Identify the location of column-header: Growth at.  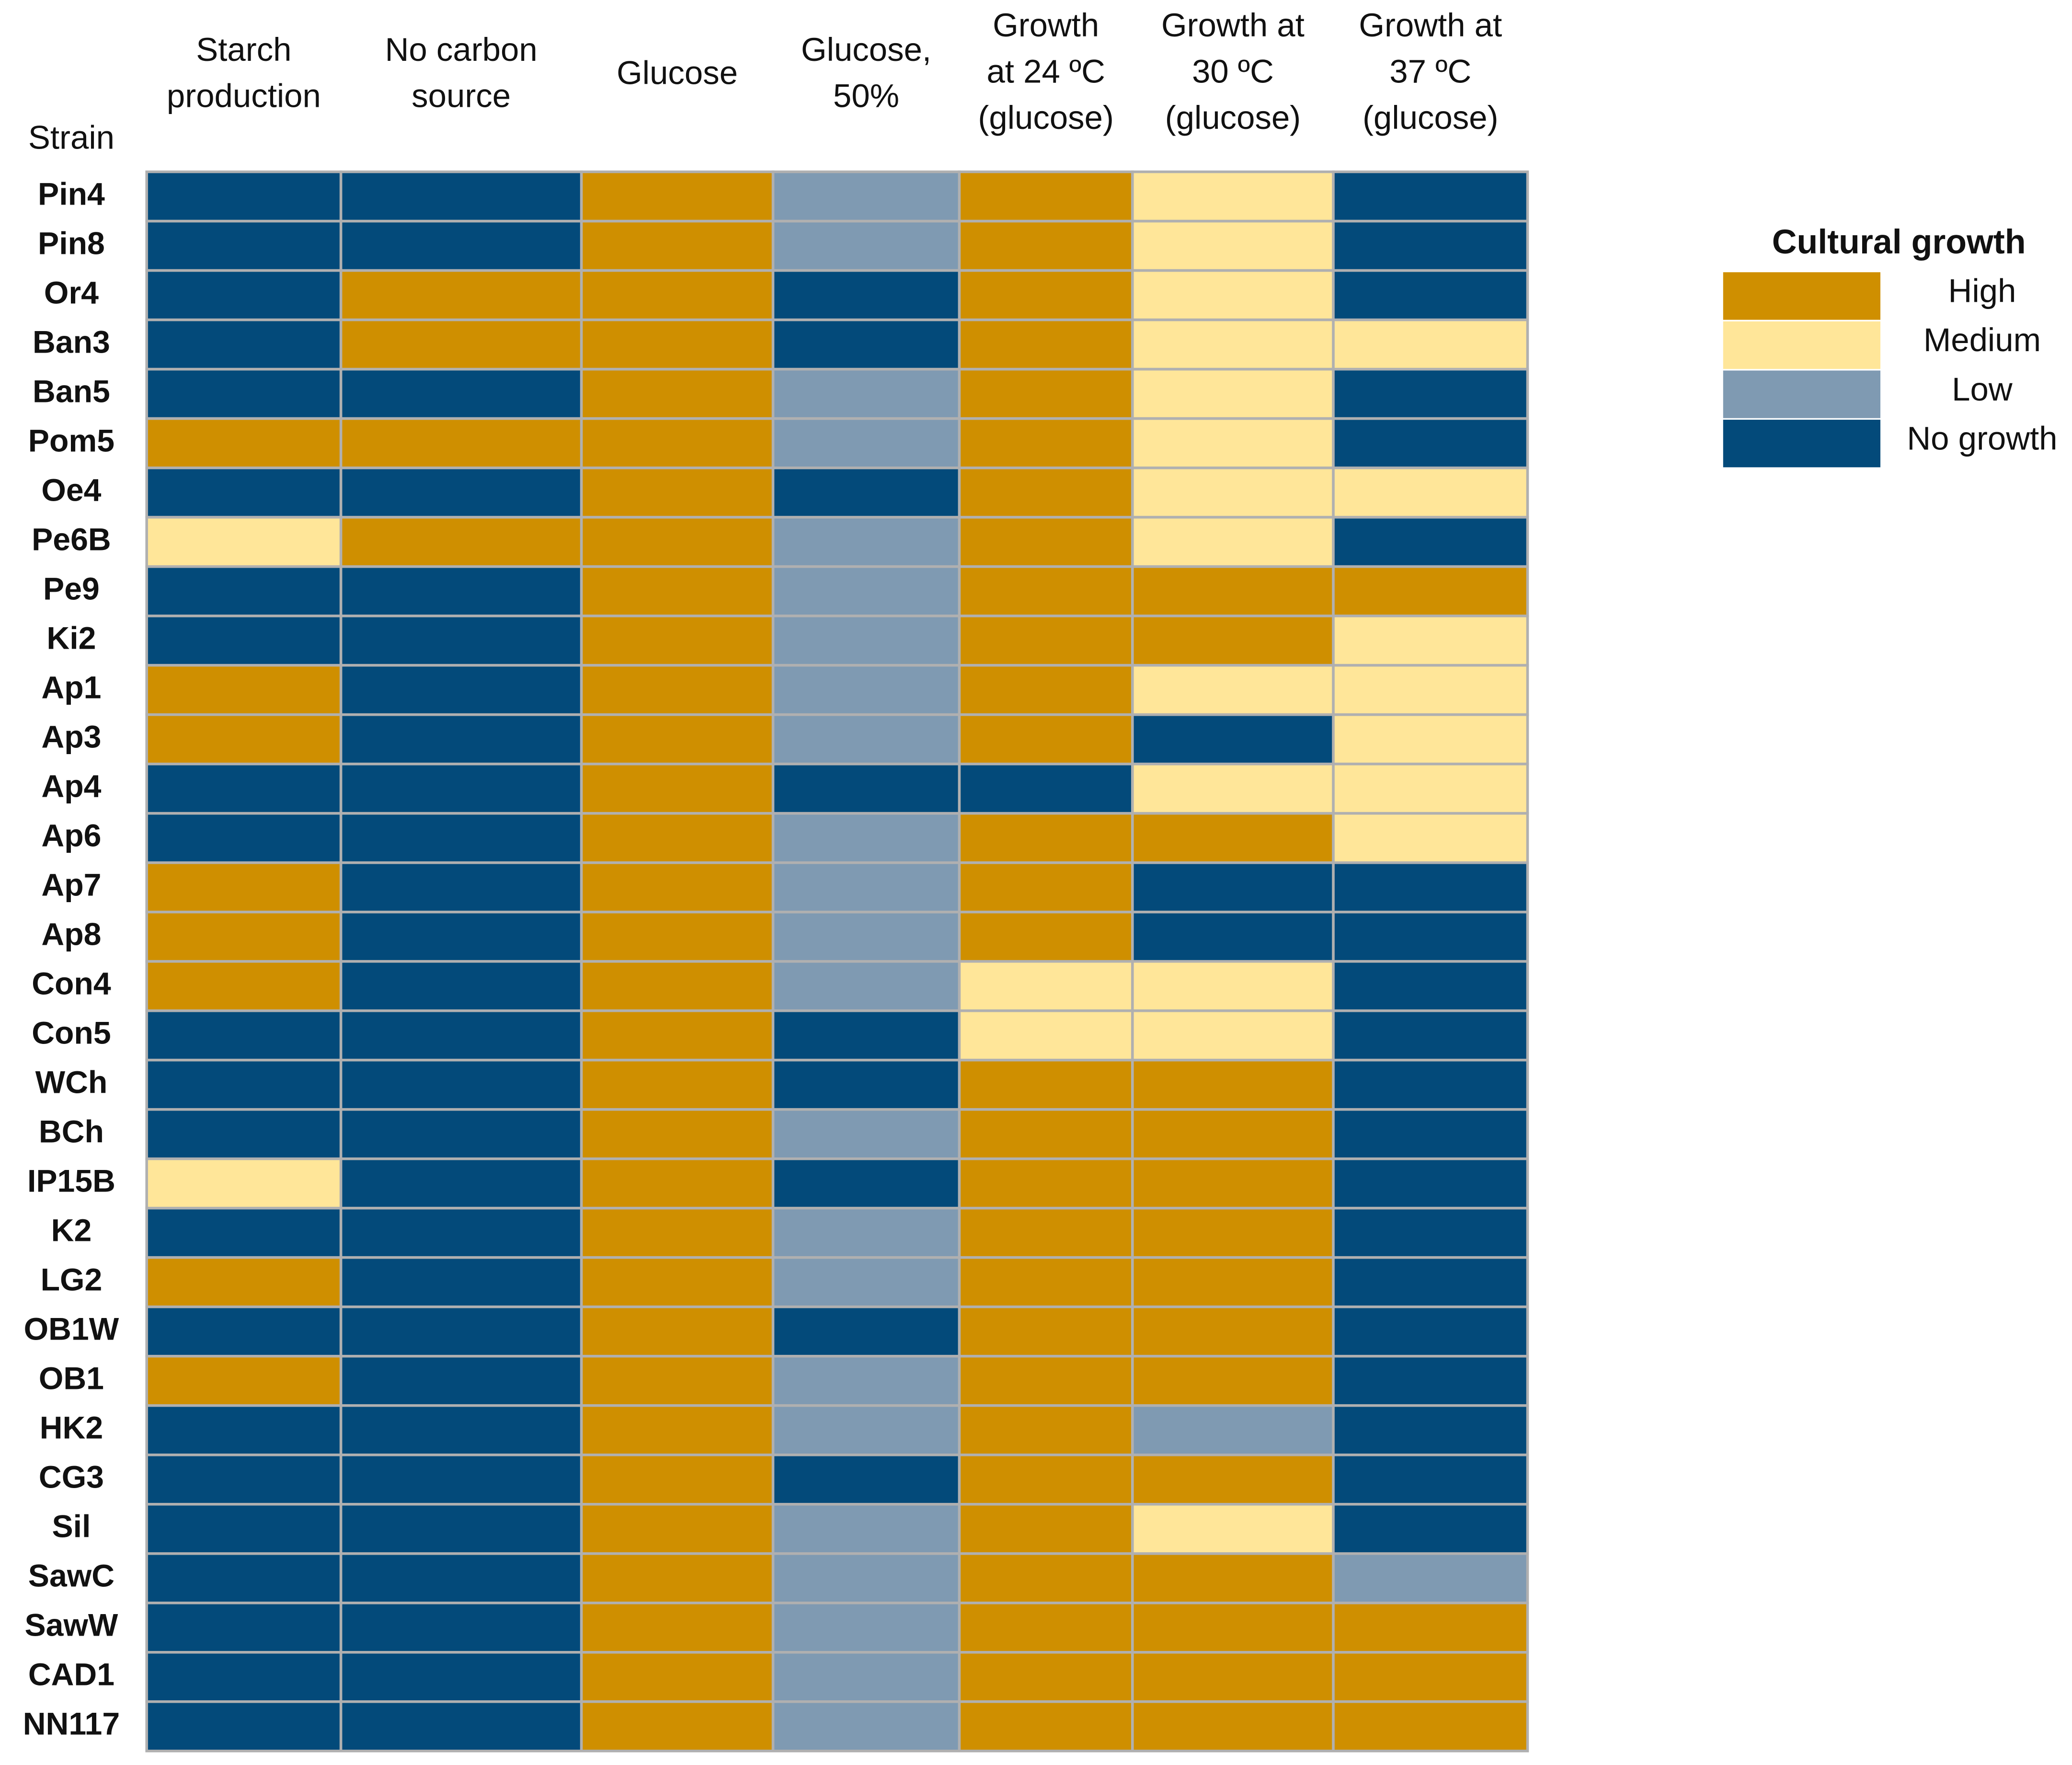
(1430, 25).